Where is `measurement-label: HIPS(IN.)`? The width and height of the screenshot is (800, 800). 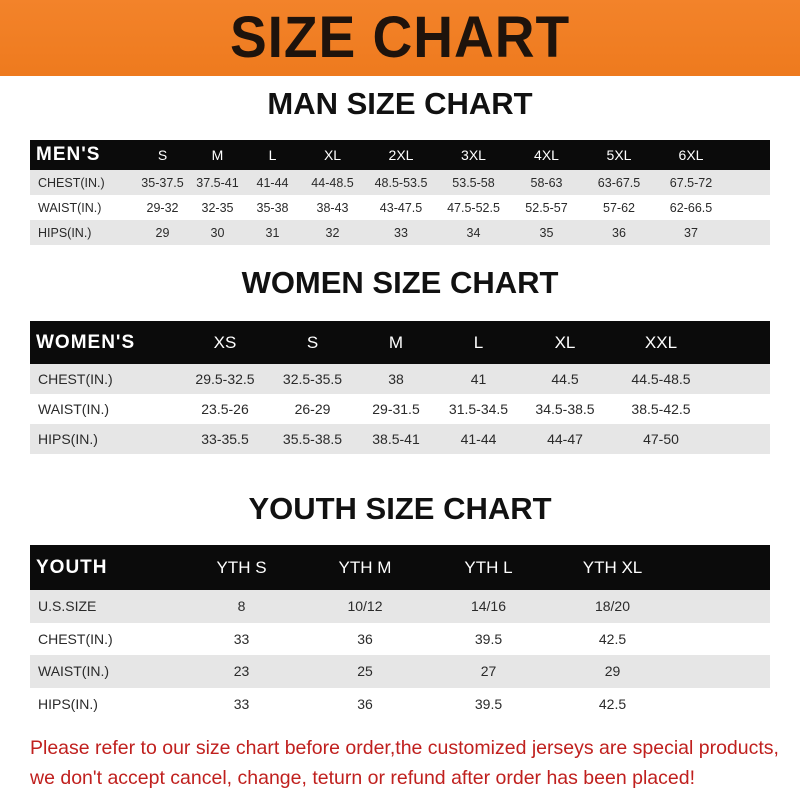 measurement-label: HIPS(IN.) is located at coordinates (68, 703).